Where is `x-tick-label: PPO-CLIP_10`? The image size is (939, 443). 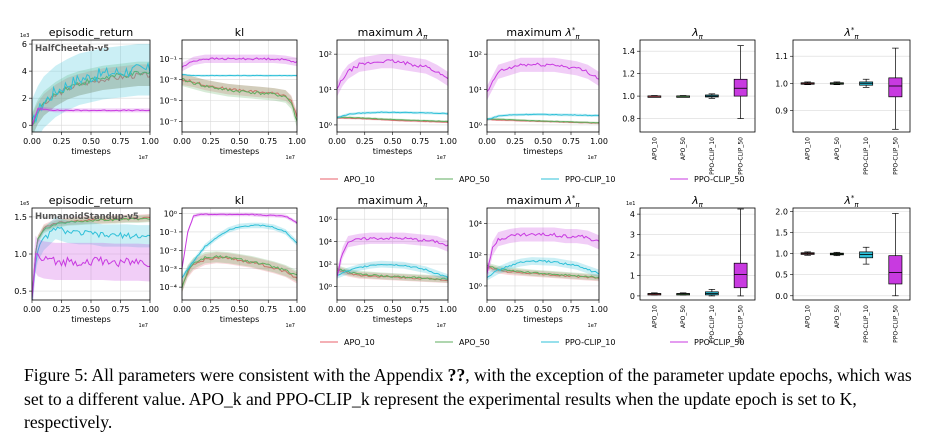 x-tick-label: PPO-CLIP_10 is located at coordinates (712, 324).